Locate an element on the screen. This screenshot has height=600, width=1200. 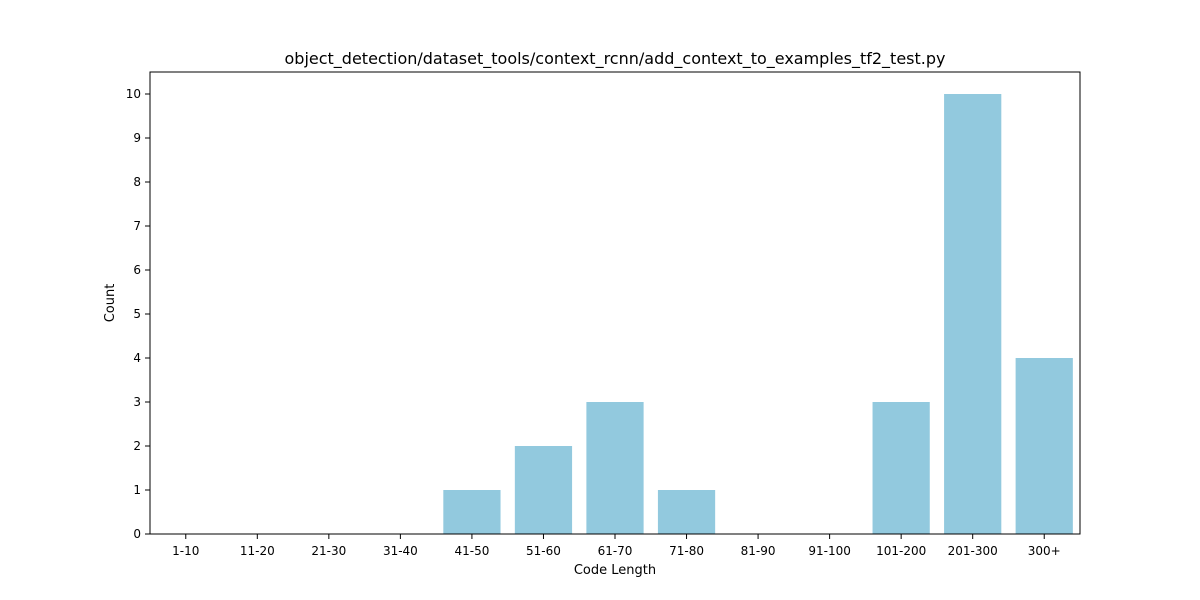
x-tick-label: 11-20 is located at coordinates (257, 551).